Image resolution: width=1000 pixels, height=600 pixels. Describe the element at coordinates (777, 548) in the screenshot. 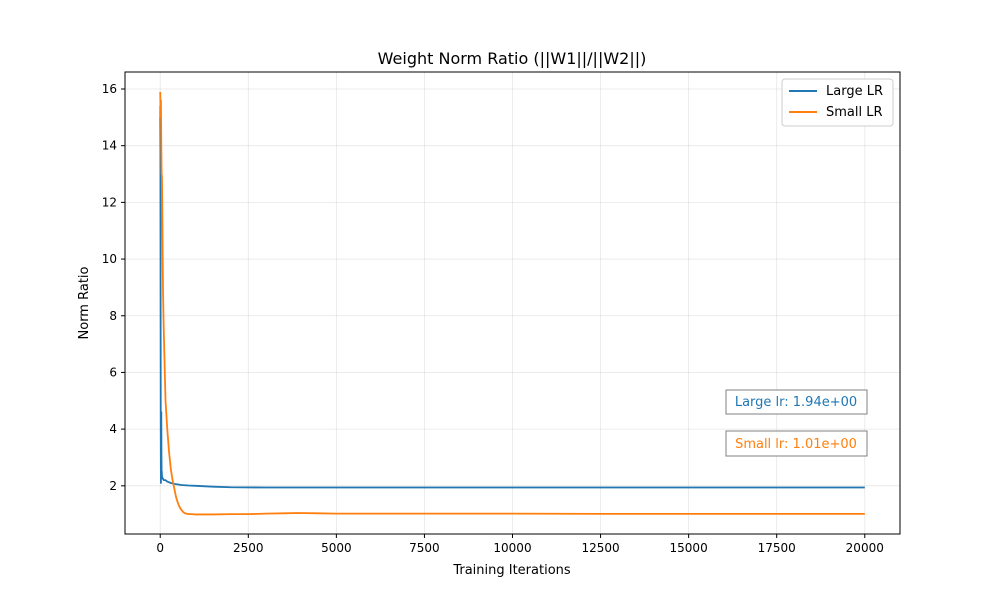

I see `x-tick-label: 17500` at that location.